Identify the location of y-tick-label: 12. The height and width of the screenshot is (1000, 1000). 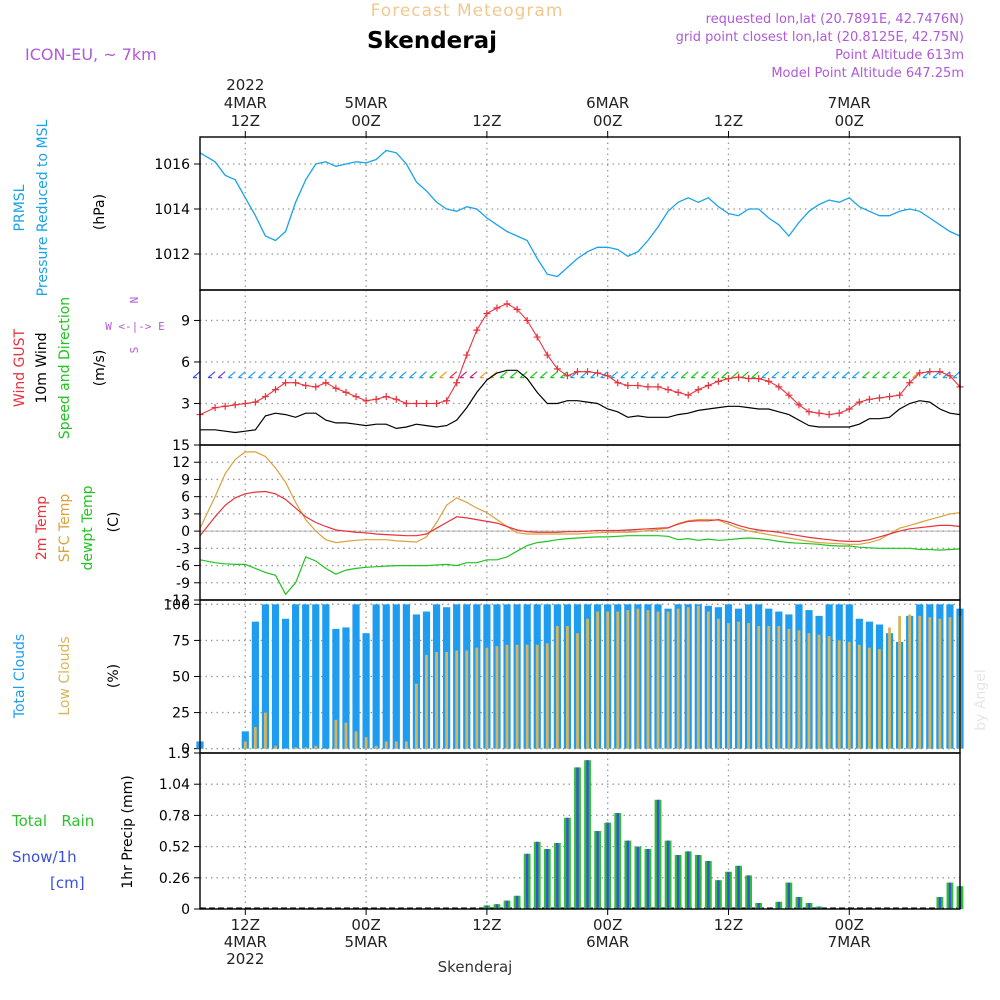
(181, 463).